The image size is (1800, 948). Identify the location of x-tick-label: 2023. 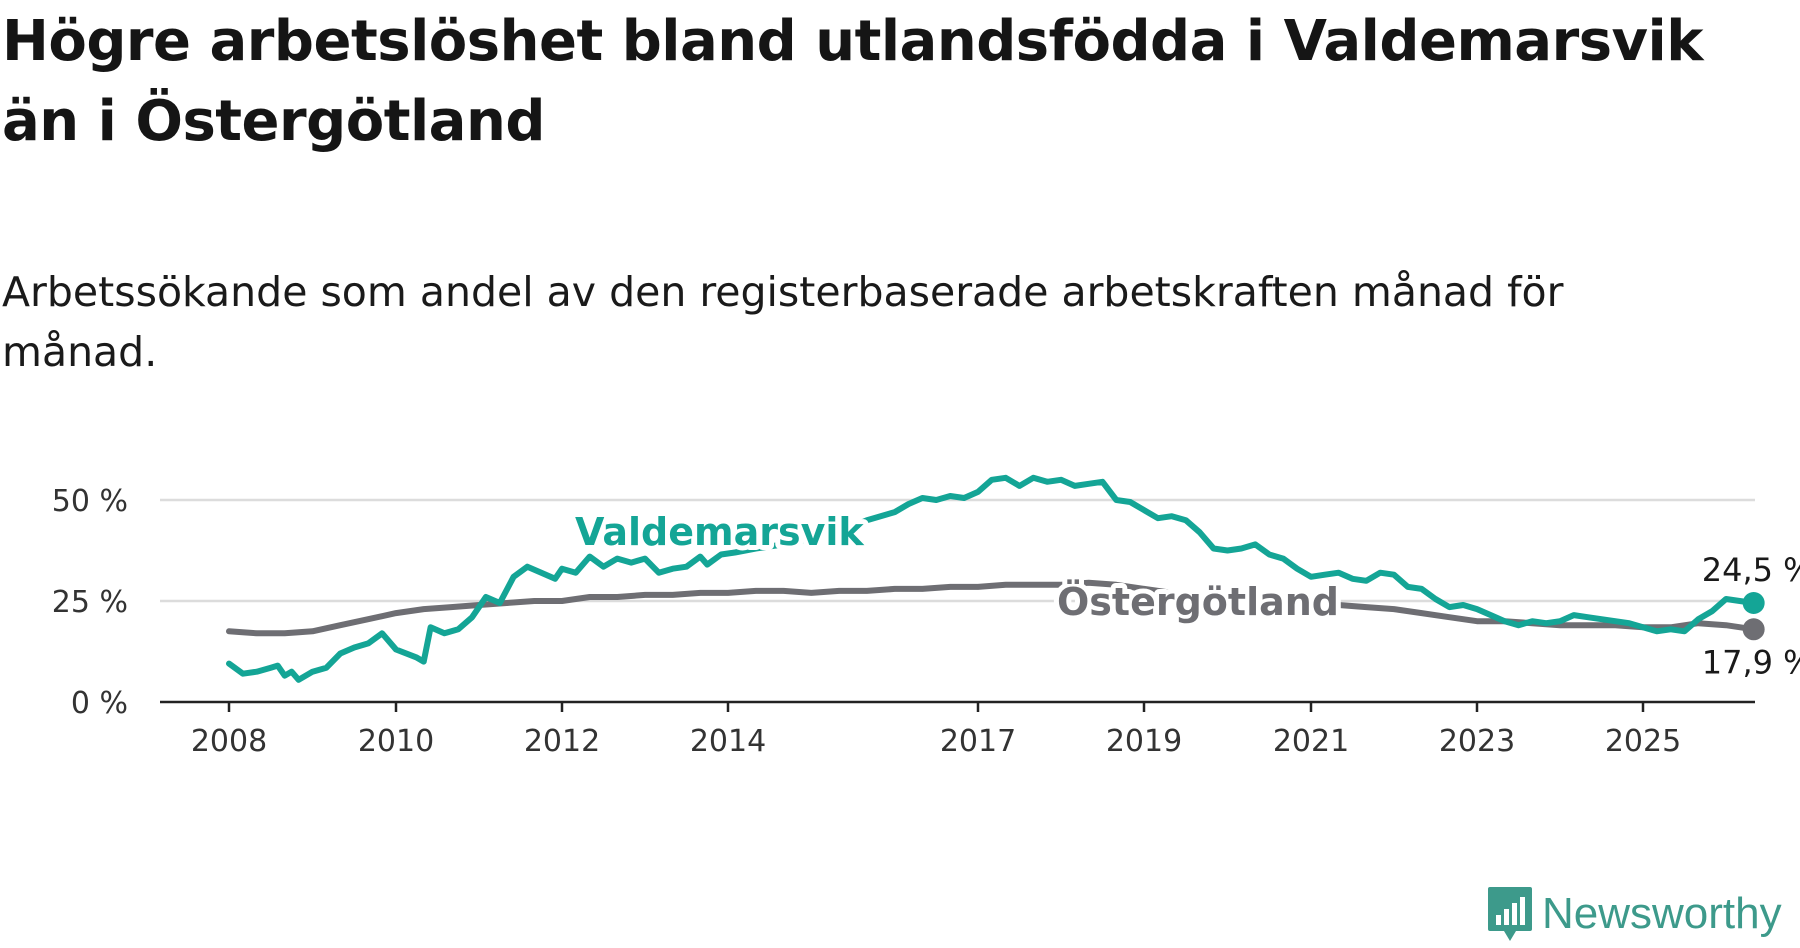
(1477, 741).